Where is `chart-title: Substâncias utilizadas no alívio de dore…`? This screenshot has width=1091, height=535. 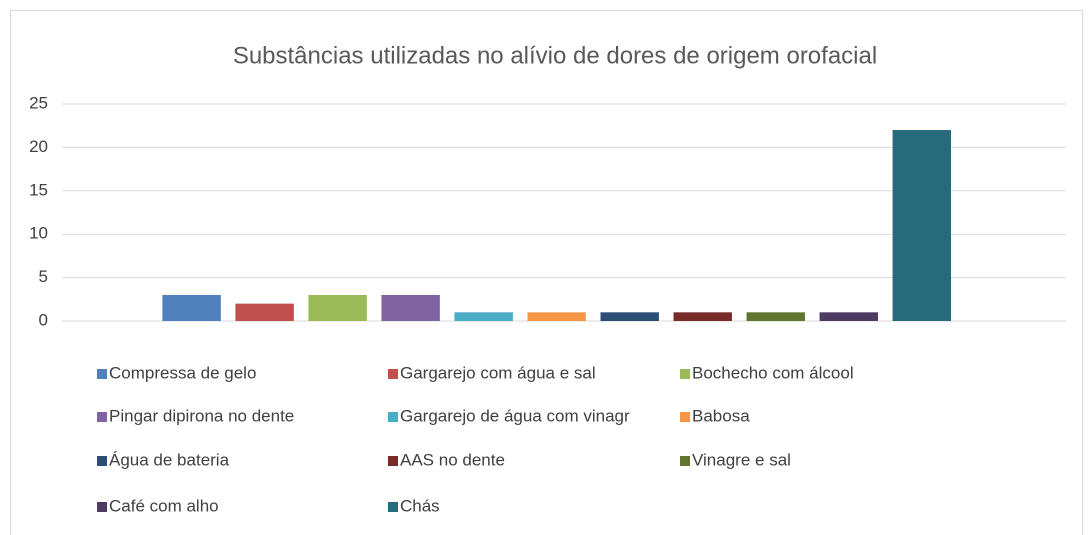 chart-title: Substâncias utilizadas no alívio de dore… is located at coordinates (555, 55).